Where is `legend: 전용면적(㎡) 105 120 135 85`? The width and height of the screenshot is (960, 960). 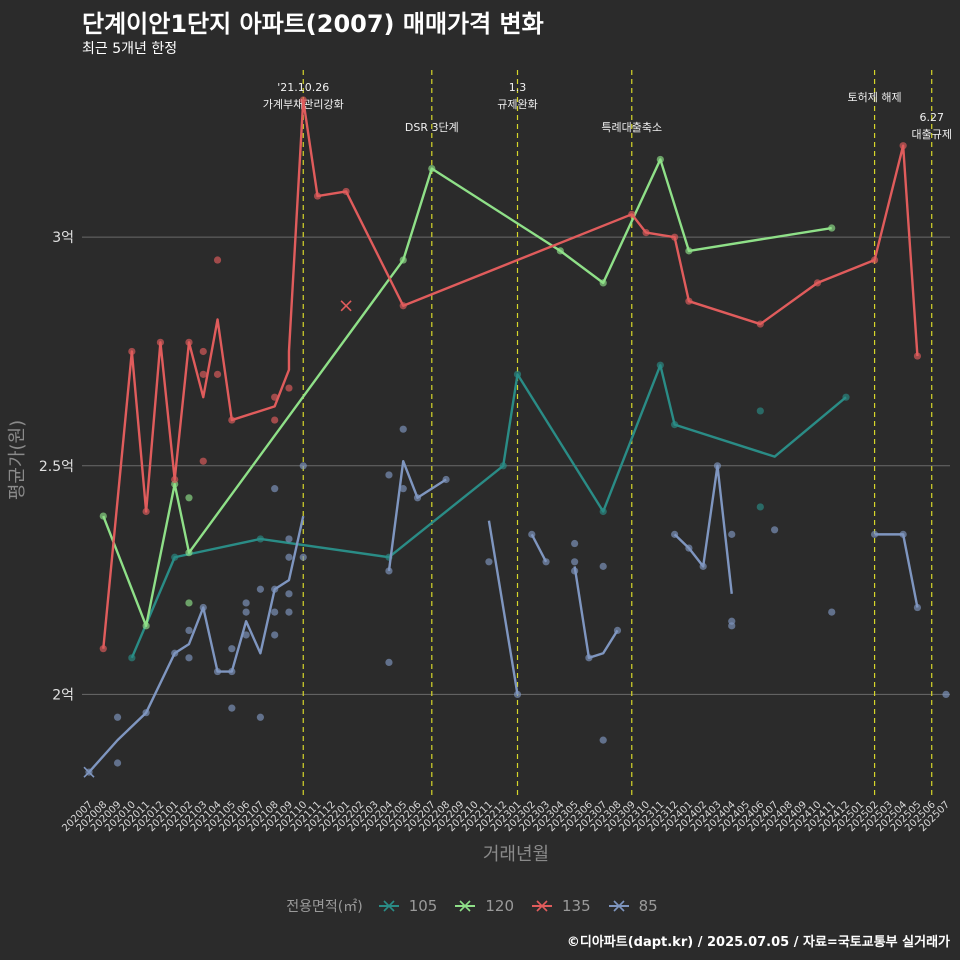
legend: 전용면적(㎡) 105 120 135 85 is located at coordinates (480, 906).